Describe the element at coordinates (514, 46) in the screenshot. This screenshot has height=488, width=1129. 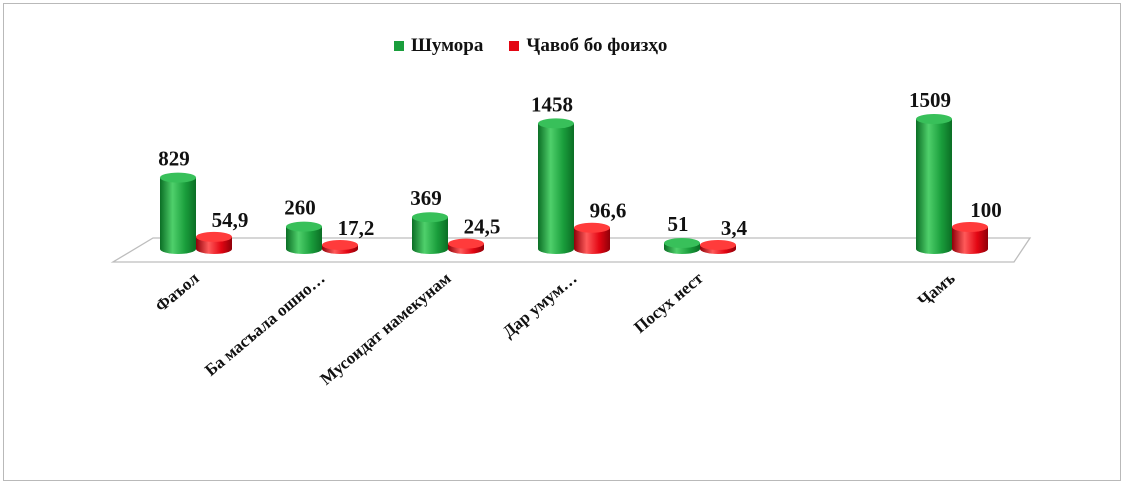
I see `legend-swatch-red` at that location.